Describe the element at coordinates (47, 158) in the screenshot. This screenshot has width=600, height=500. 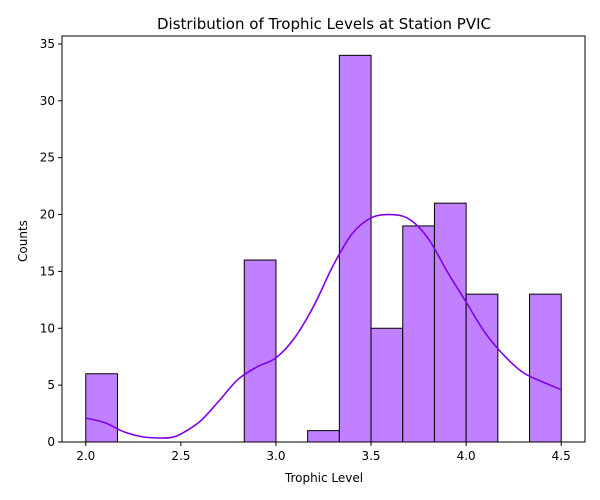
I see `y-tick-label: 25` at that location.